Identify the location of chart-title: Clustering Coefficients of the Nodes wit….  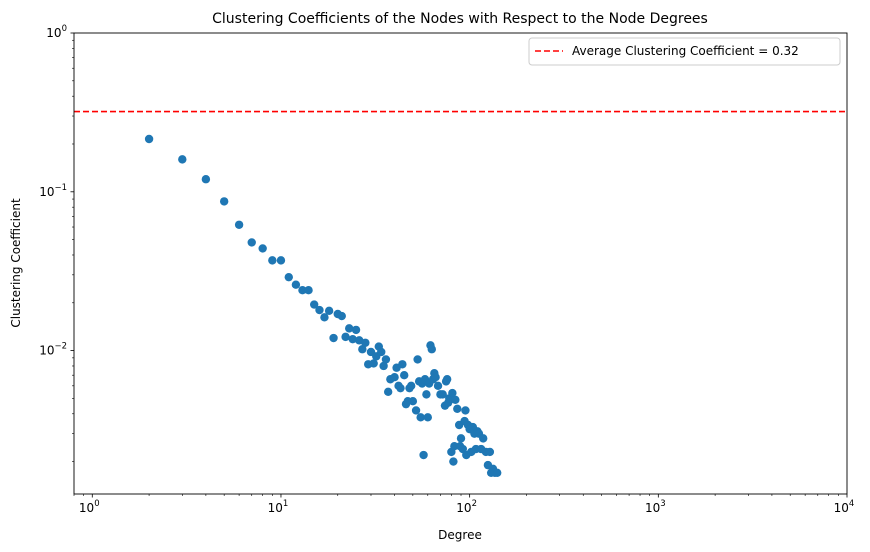
(460, 19).